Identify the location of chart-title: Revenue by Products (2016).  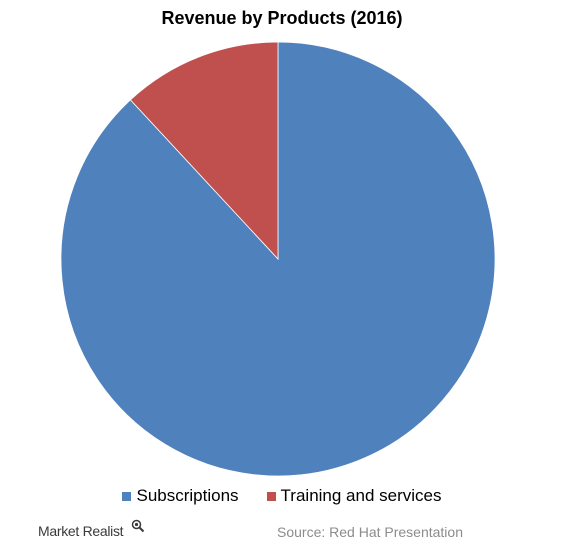
(282, 18).